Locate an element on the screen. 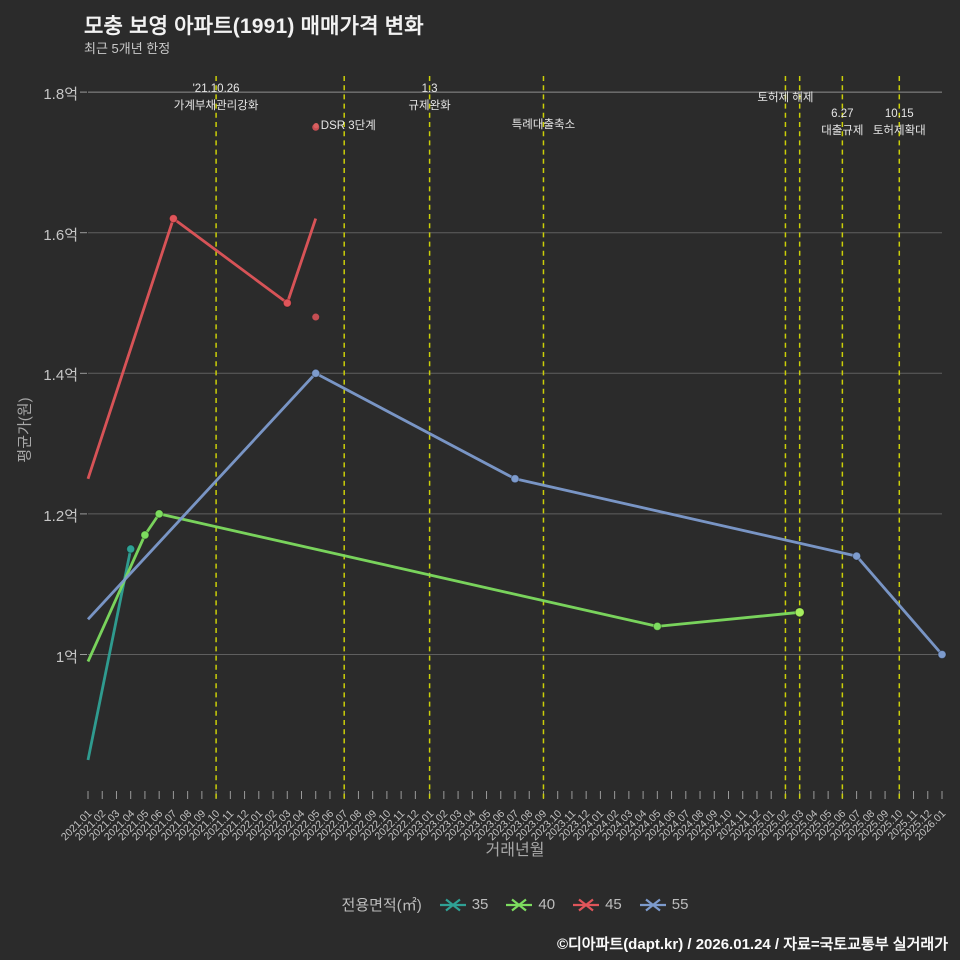  legend-items: 35 40 45 55 is located at coordinates (564, 904).